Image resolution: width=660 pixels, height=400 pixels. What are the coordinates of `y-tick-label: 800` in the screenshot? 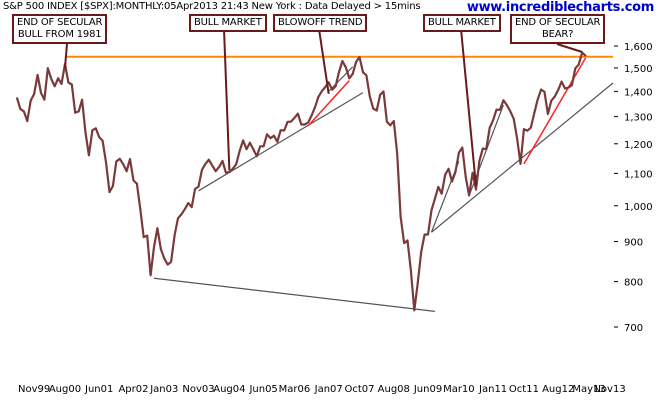 It's located at (633, 283).